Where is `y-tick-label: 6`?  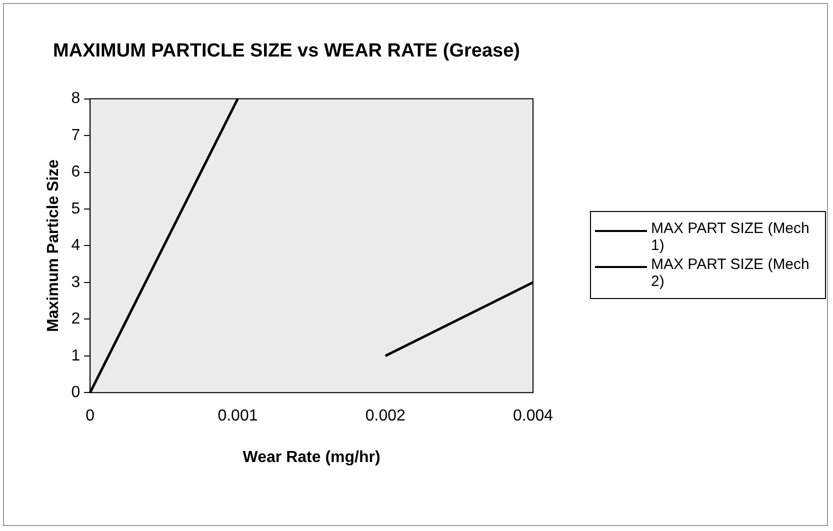 y-tick-label: 6 is located at coordinates (75, 172).